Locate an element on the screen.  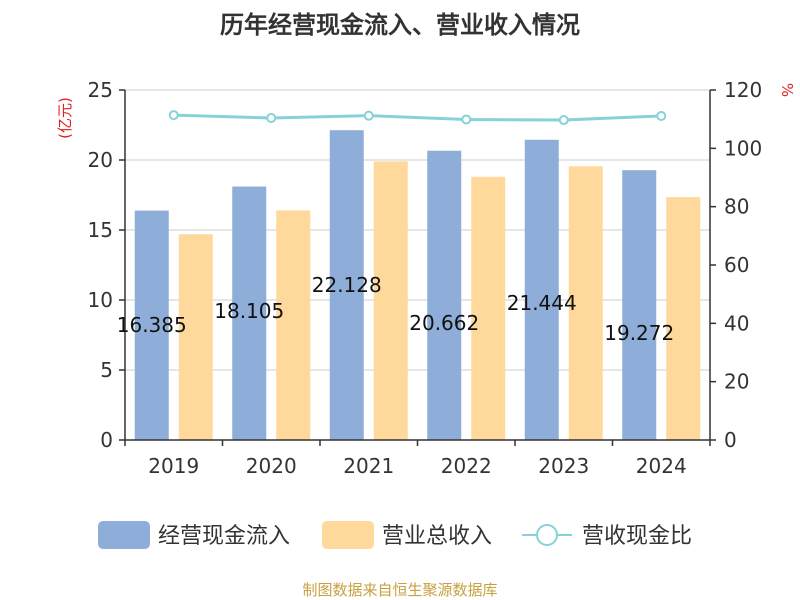
right-tick-label: 80 is located at coordinates (736, 207).